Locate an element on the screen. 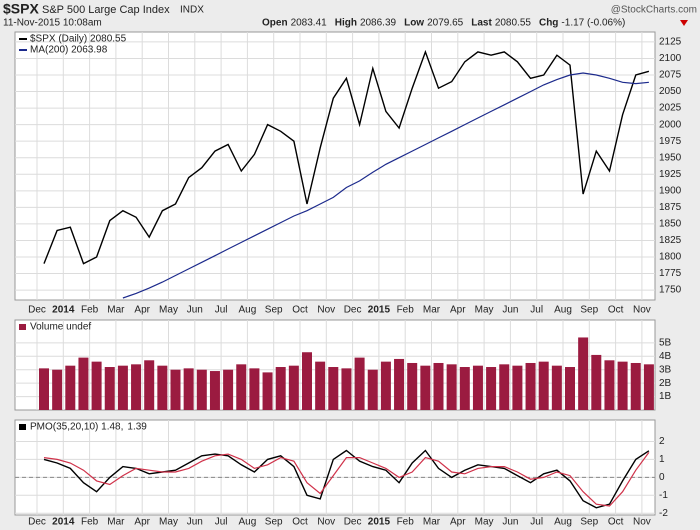  y-tick-label: 1975 is located at coordinates (670, 141).